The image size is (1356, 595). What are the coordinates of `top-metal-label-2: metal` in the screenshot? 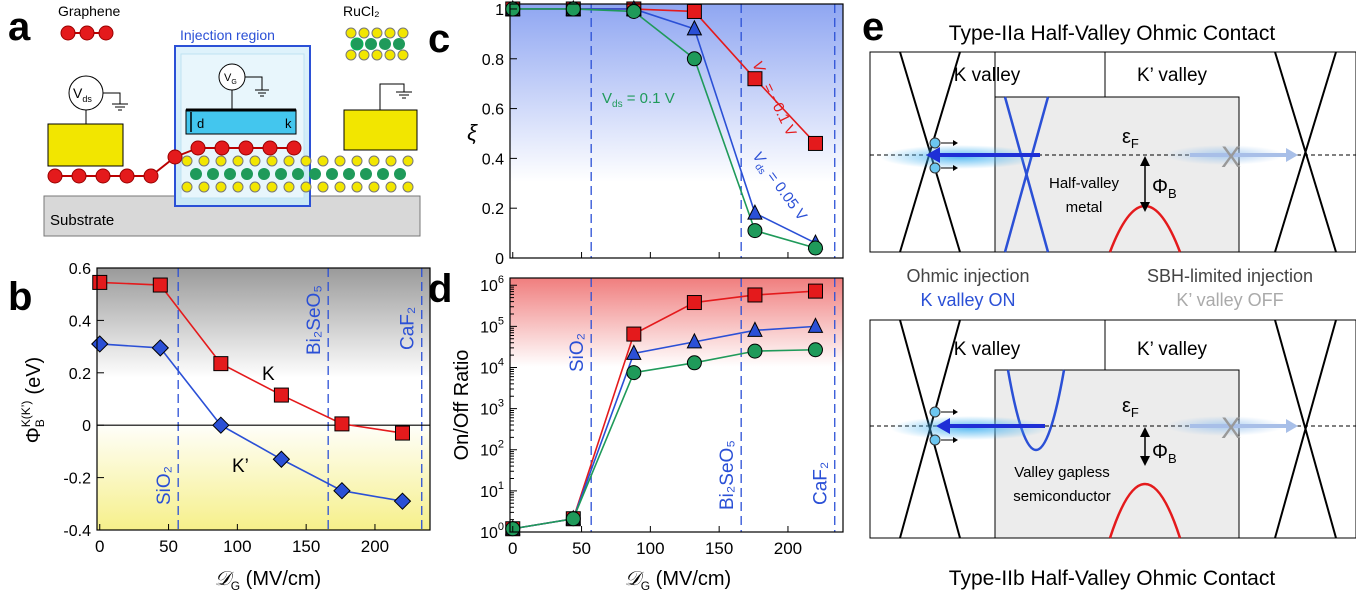 It's located at (1084, 207).